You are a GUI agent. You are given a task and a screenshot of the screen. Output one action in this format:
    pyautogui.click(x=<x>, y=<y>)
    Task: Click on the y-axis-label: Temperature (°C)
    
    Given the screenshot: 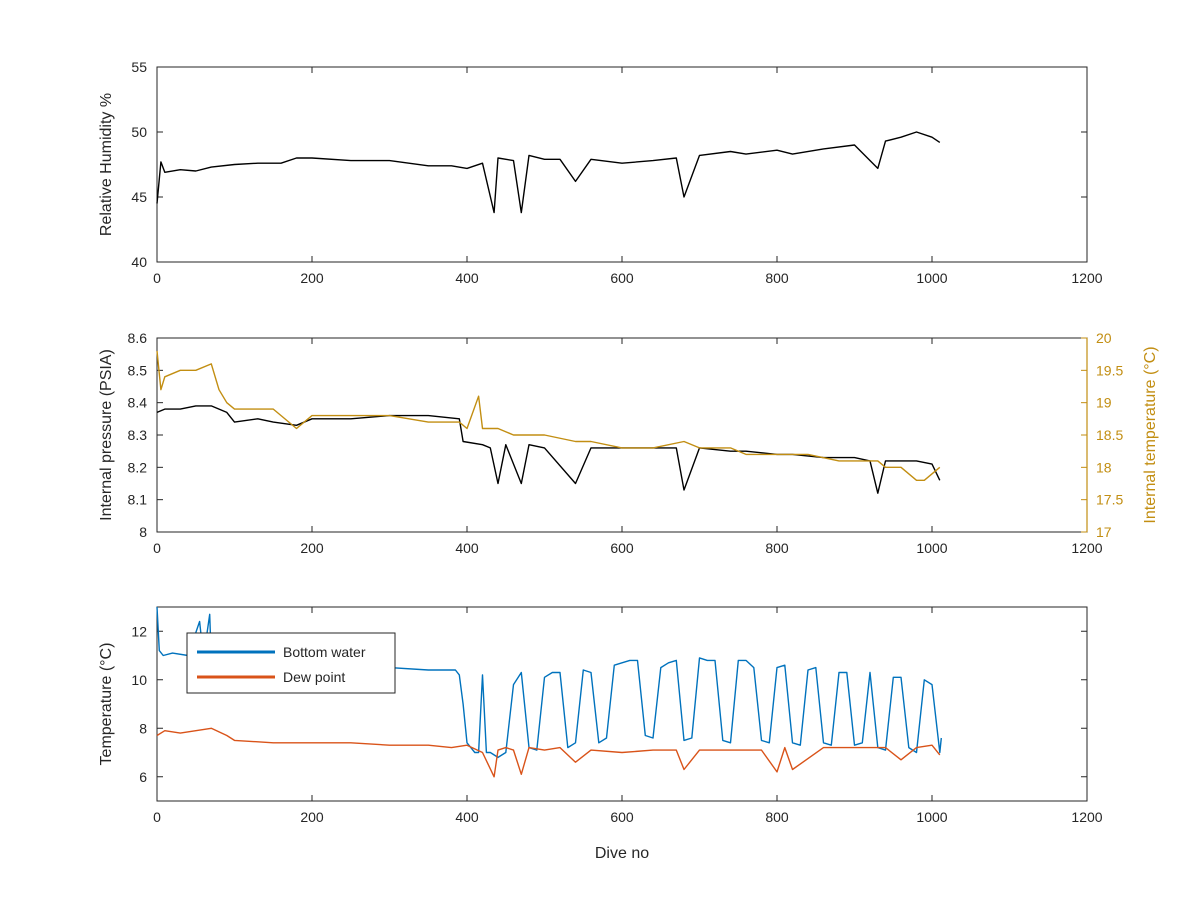 What is the action you would take?
    pyautogui.click(x=106, y=704)
    